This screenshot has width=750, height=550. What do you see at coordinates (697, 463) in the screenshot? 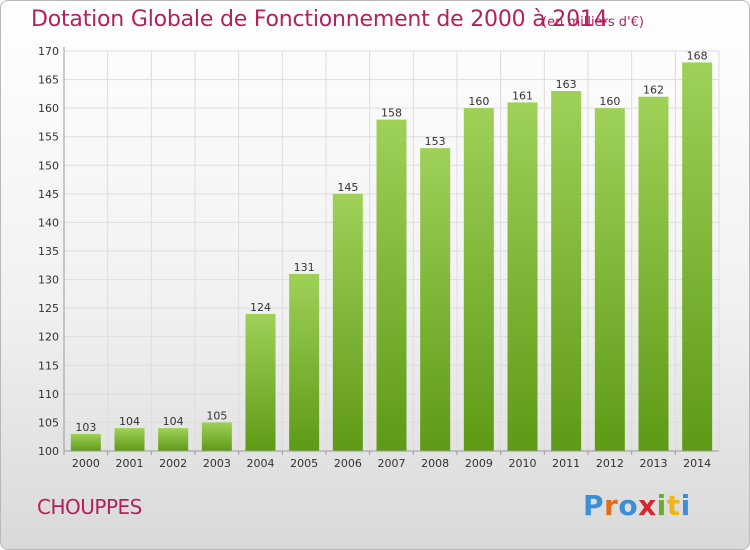
I see `x-tick-label: 2014` at bounding box center [697, 463].